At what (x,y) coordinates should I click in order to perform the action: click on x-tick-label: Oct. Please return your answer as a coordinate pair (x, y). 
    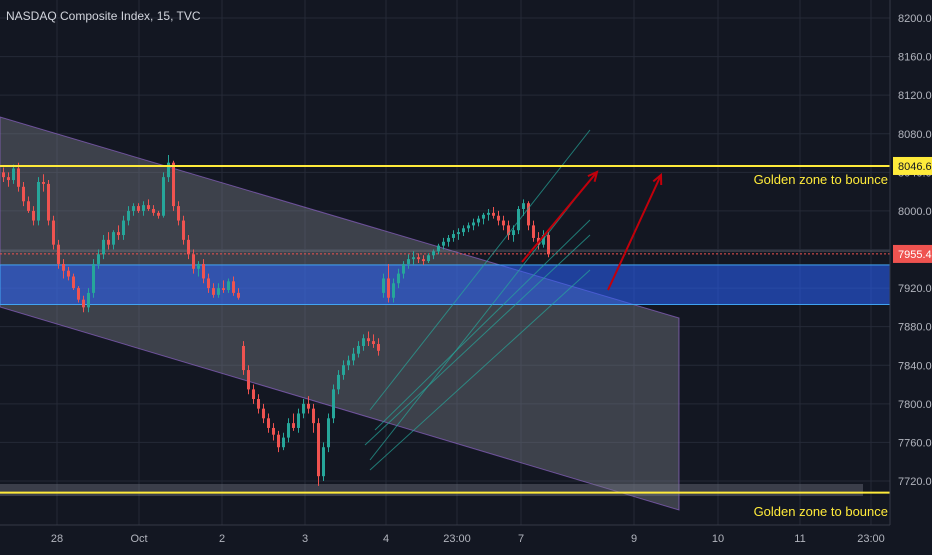
    Looking at the image, I should click on (138, 539).